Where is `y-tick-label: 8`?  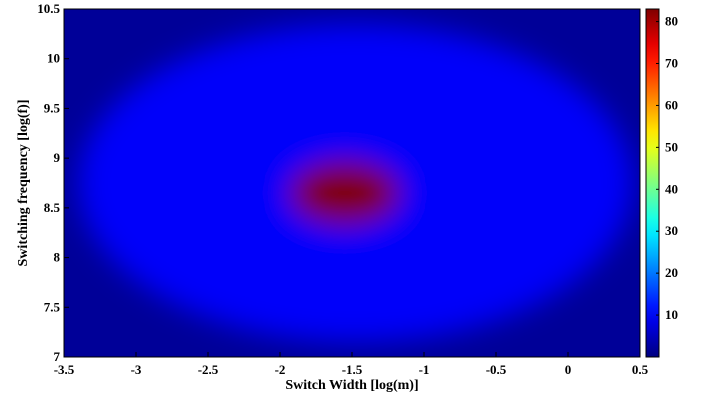 y-tick-label: 8 is located at coordinates (57, 257).